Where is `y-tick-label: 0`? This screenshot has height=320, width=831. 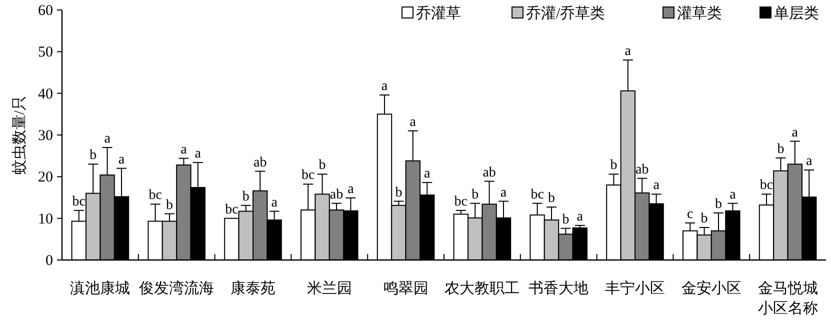 y-tick-label: 0 is located at coordinates (49, 261).